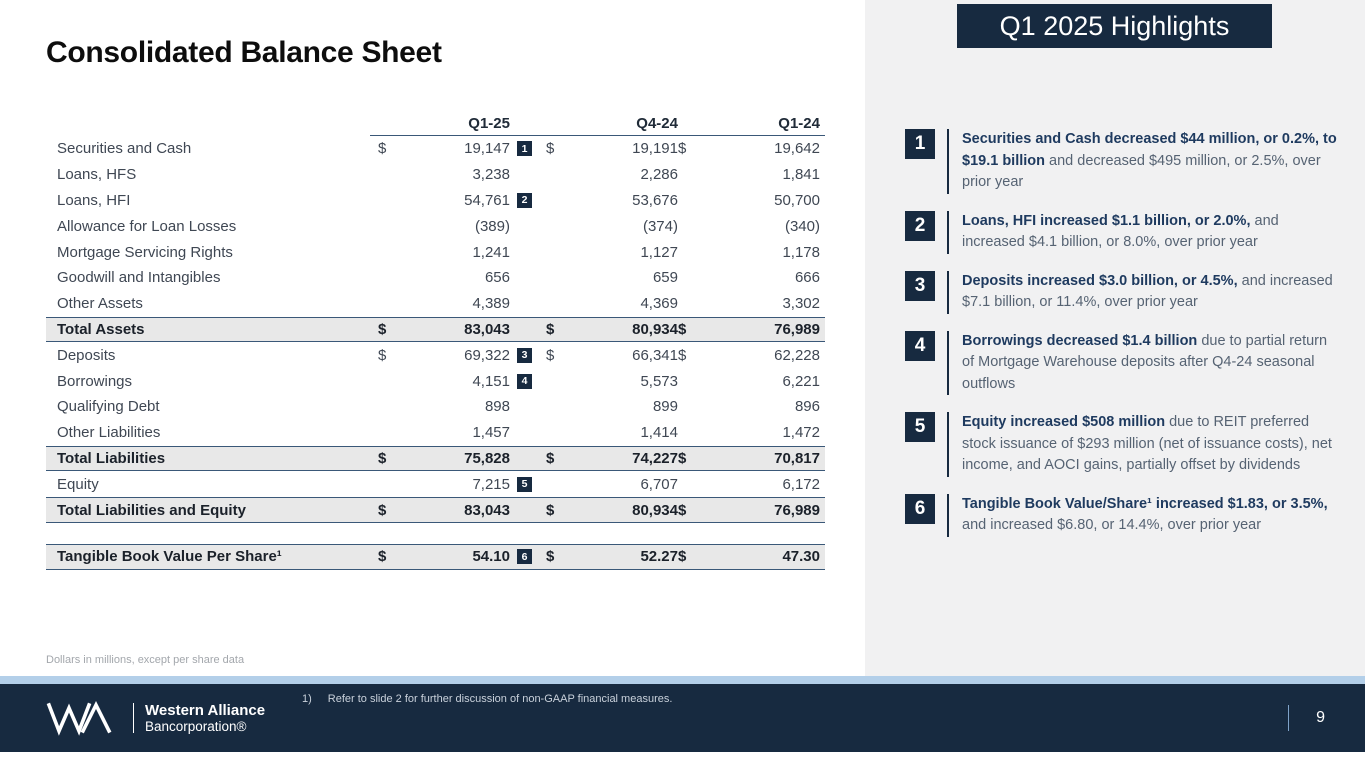 Image resolution: width=1365 pixels, height=768 pixels. Describe the element at coordinates (169, 557) in the screenshot. I see `row-label: Tangible Book Value Per Share¹` at that location.